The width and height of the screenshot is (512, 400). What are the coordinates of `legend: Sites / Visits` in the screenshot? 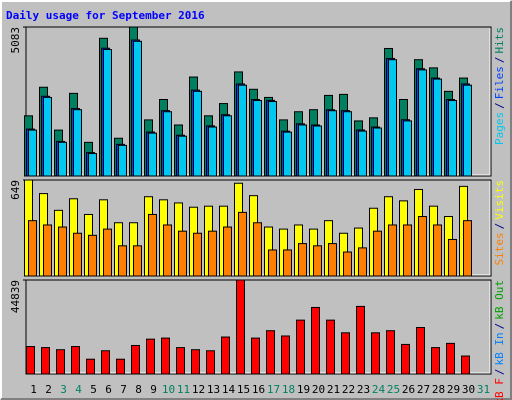 It's located at (499, 223).